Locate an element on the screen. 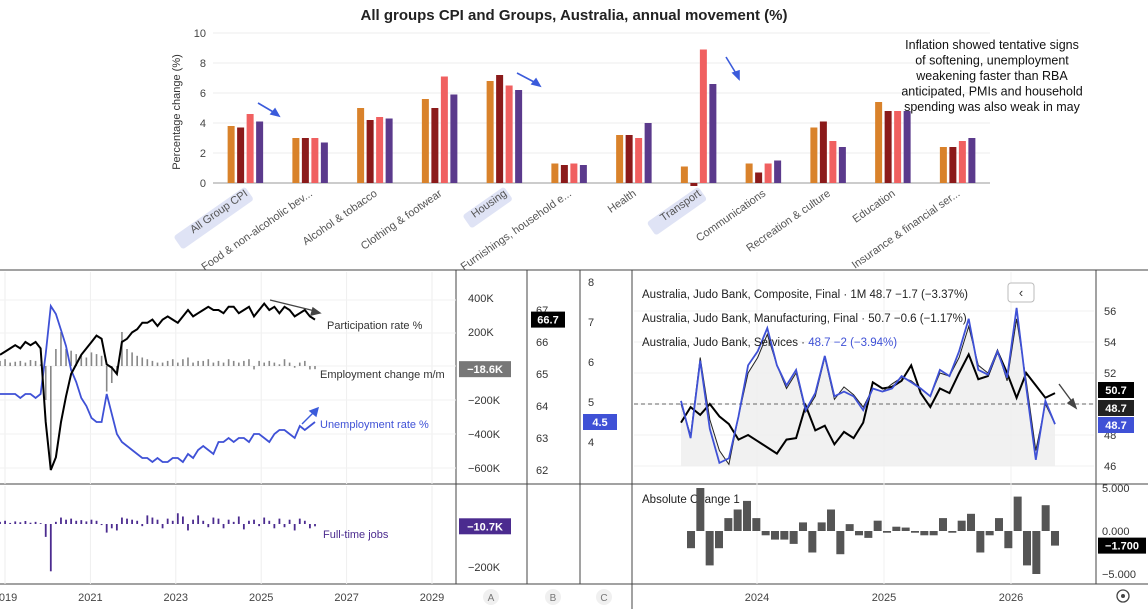  time-x-tick: 2029 is located at coordinates (432, 598).